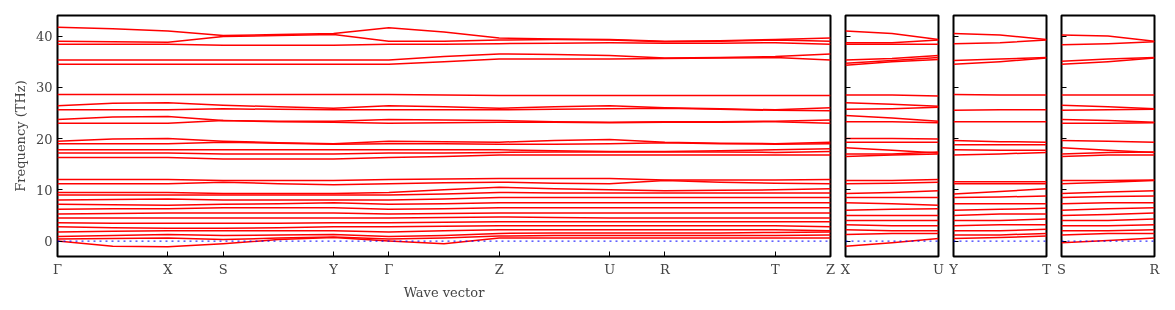  I want to click on y-tick-label: 10, so click(44, 190).